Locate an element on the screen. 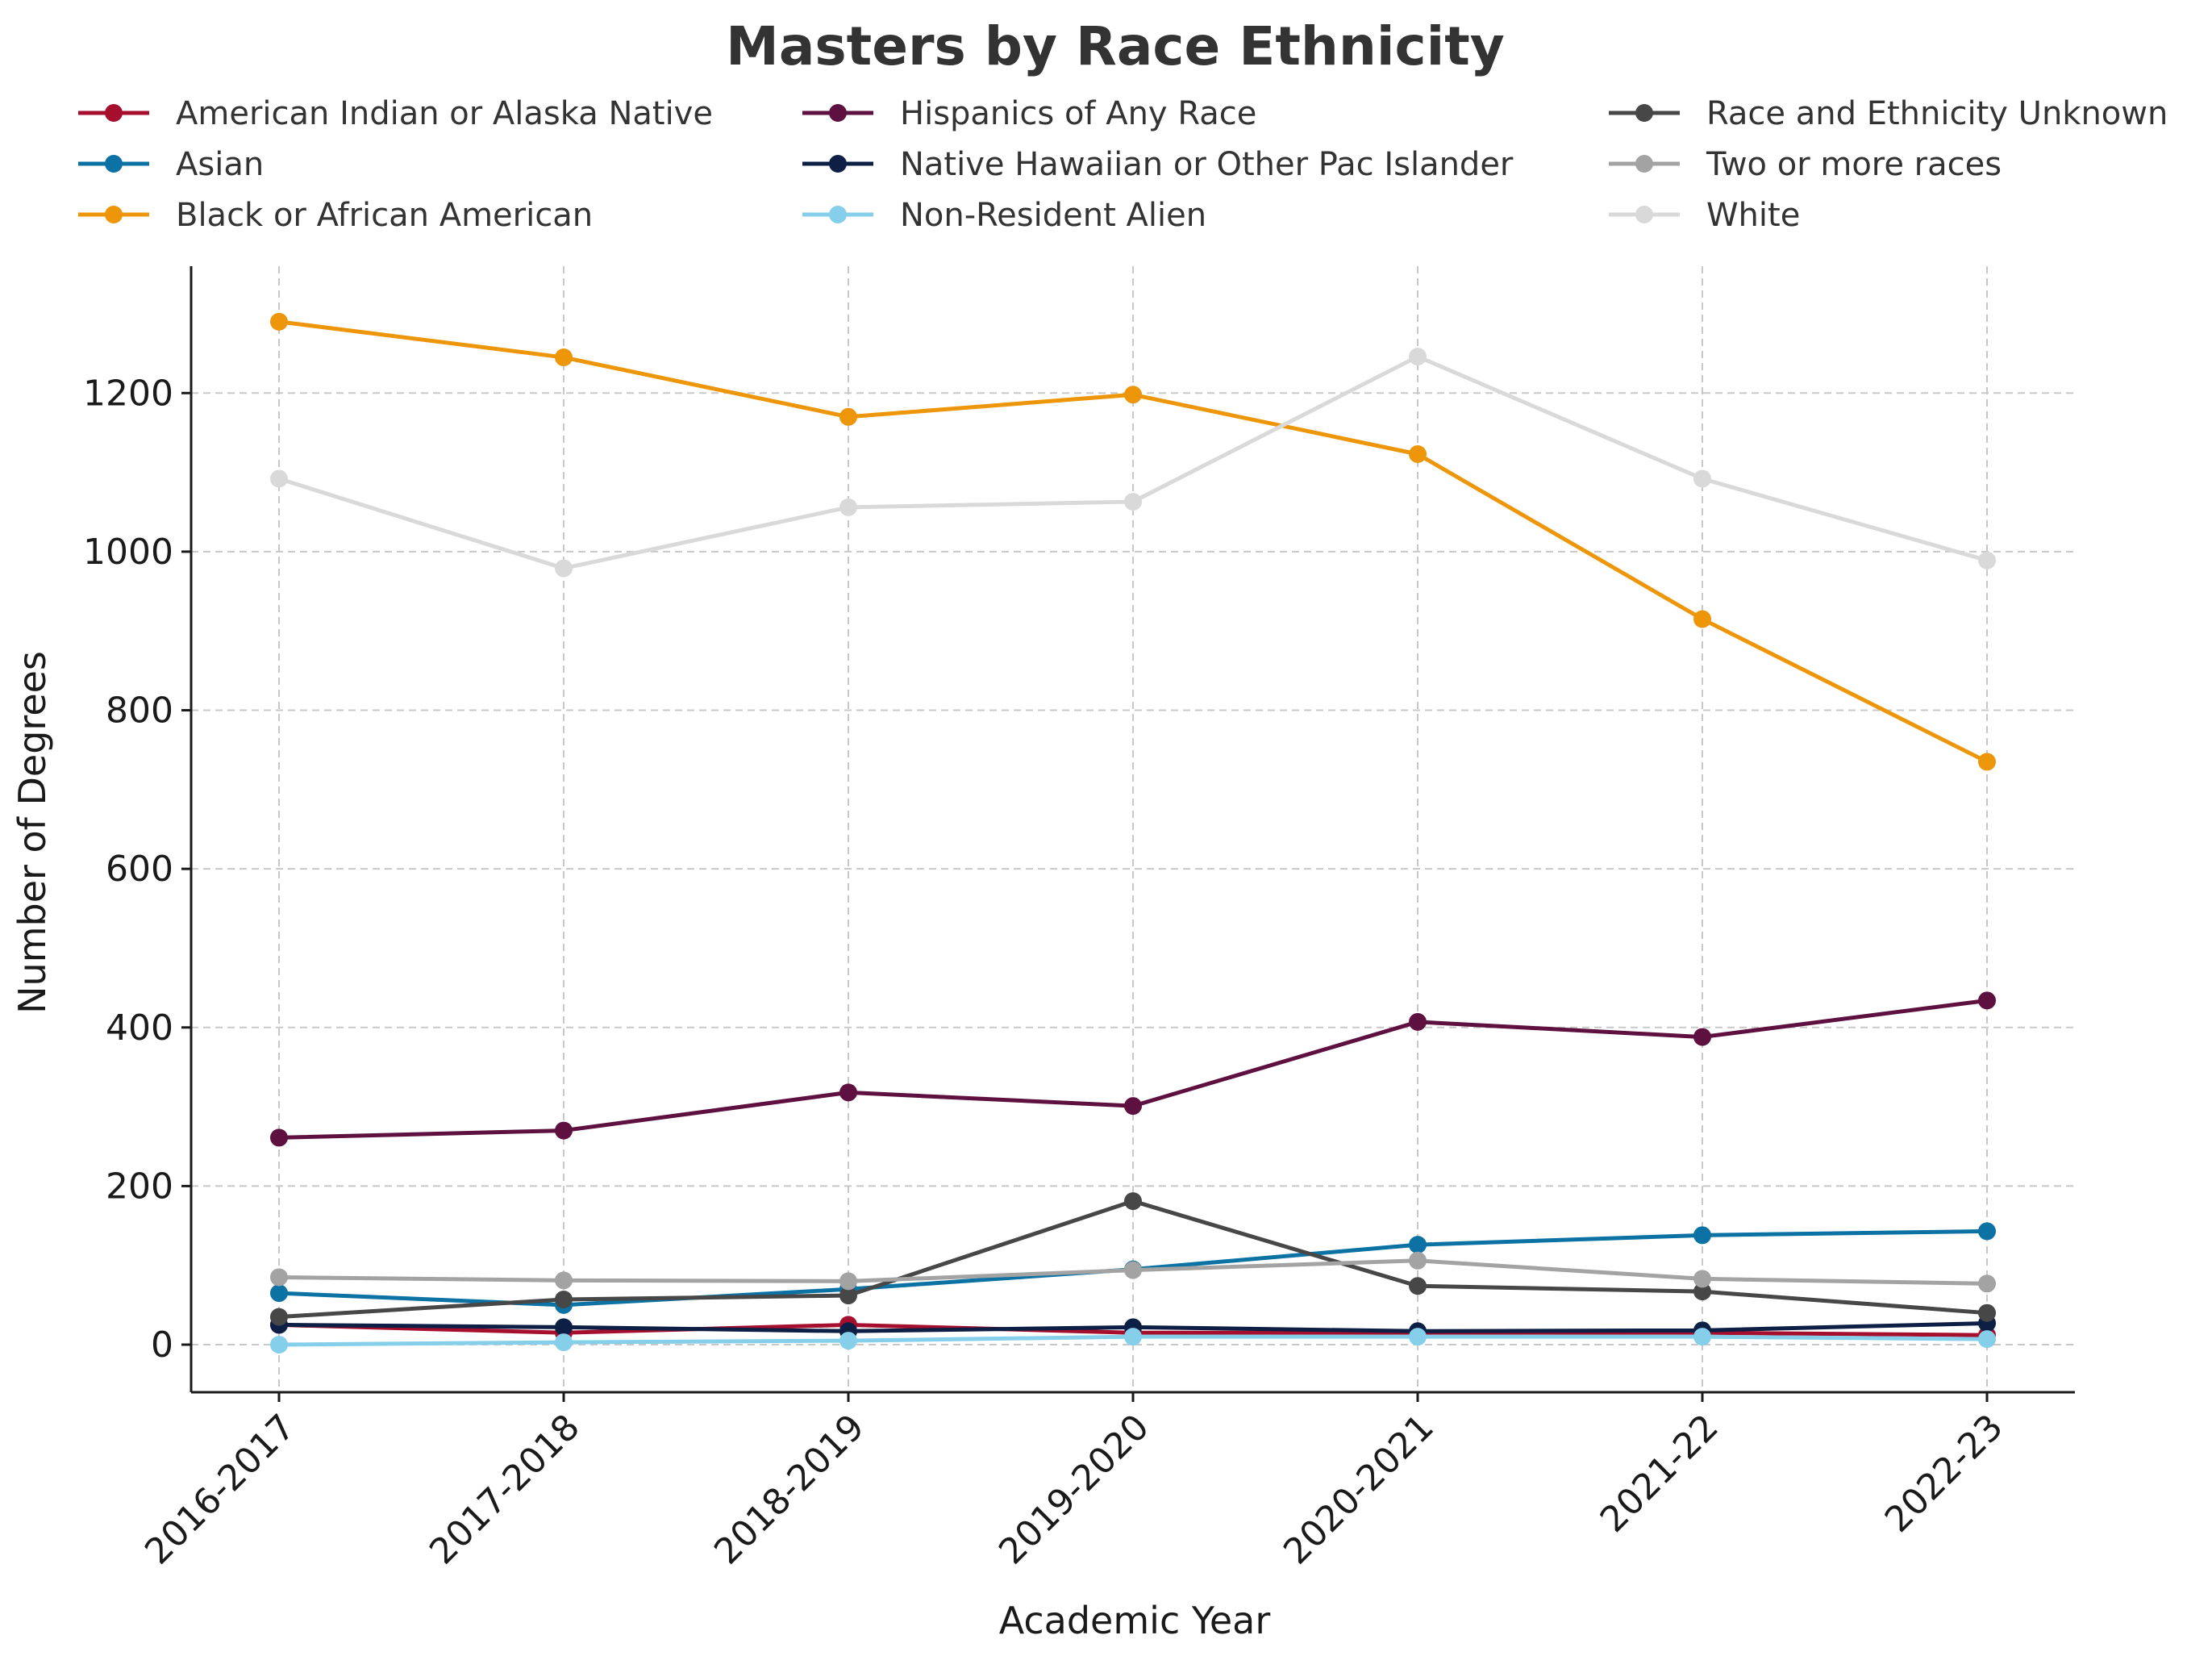 The width and height of the screenshot is (2212, 1656). series-non-resident-alien is located at coordinates (1133, 1341).